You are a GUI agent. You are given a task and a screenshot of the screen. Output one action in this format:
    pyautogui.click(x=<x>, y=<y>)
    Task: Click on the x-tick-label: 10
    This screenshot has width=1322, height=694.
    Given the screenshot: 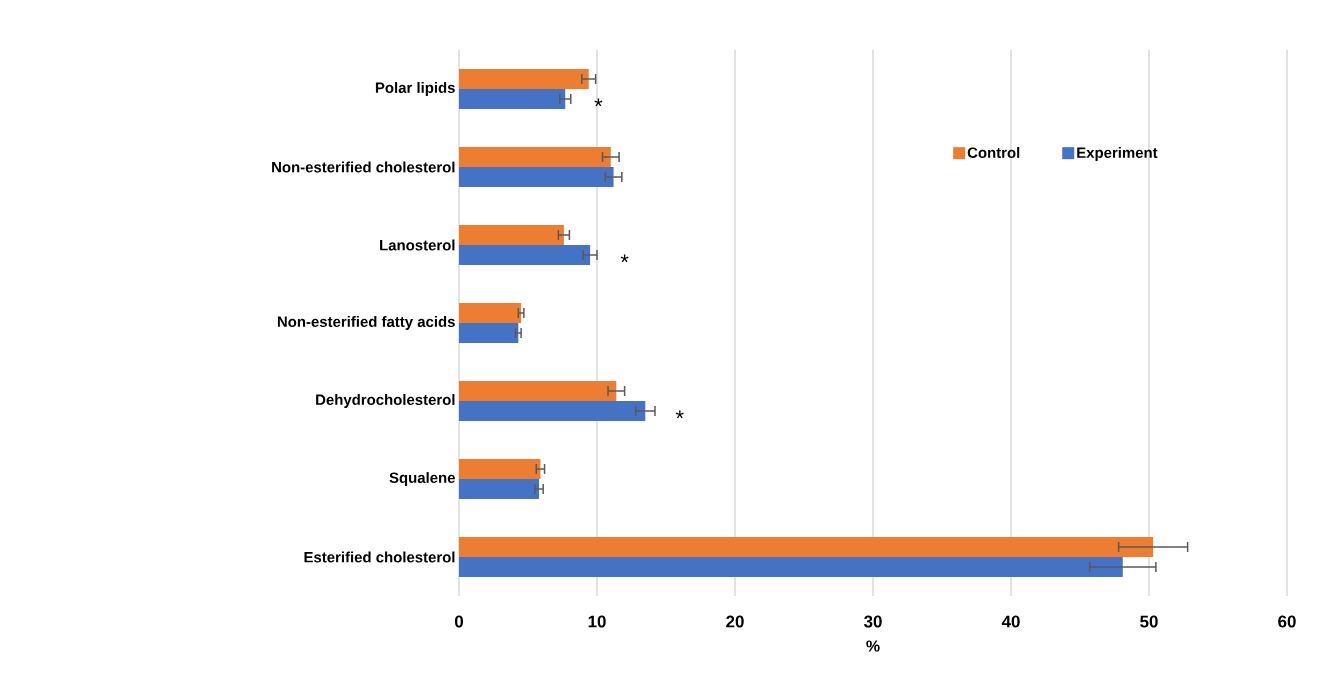 What is the action you would take?
    pyautogui.click(x=597, y=621)
    